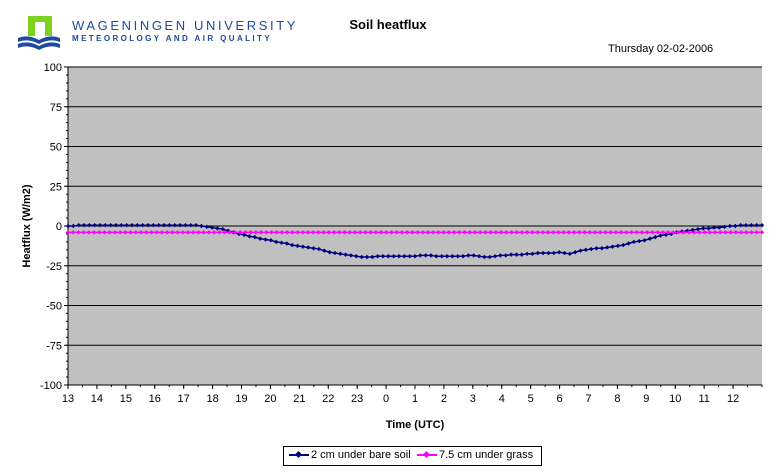 The width and height of the screenshot is (776, 476). I want to click on y-tick-label-4: 0, so click(59, 227).